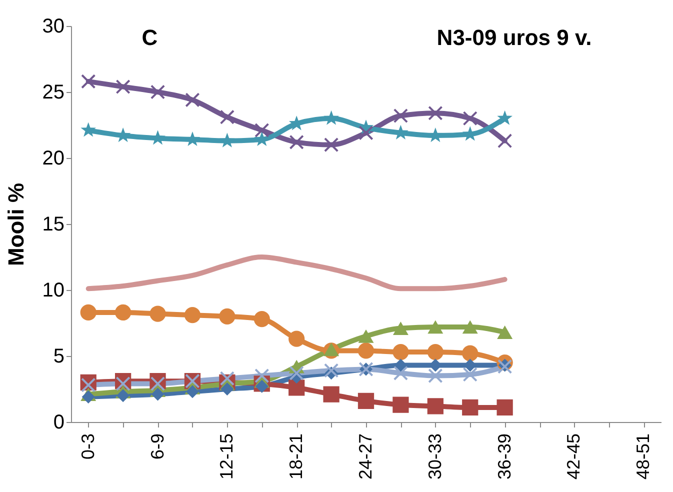 The image size is (673, 492). Describe the element at coordinates (157, 447) in the screenshot. I see `x-tick-label: 6-9` at that location.